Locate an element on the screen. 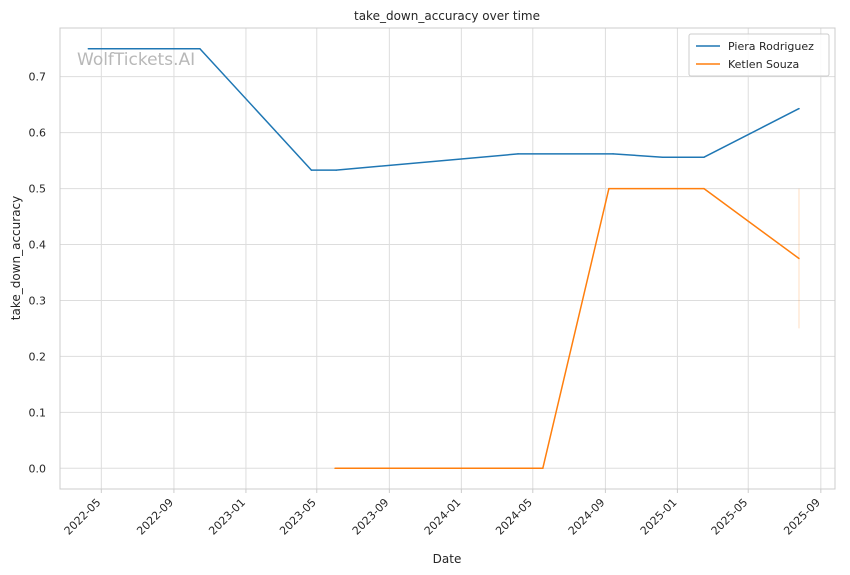  x-tick-label: 2024-05 is located at coordinates (514, 517).